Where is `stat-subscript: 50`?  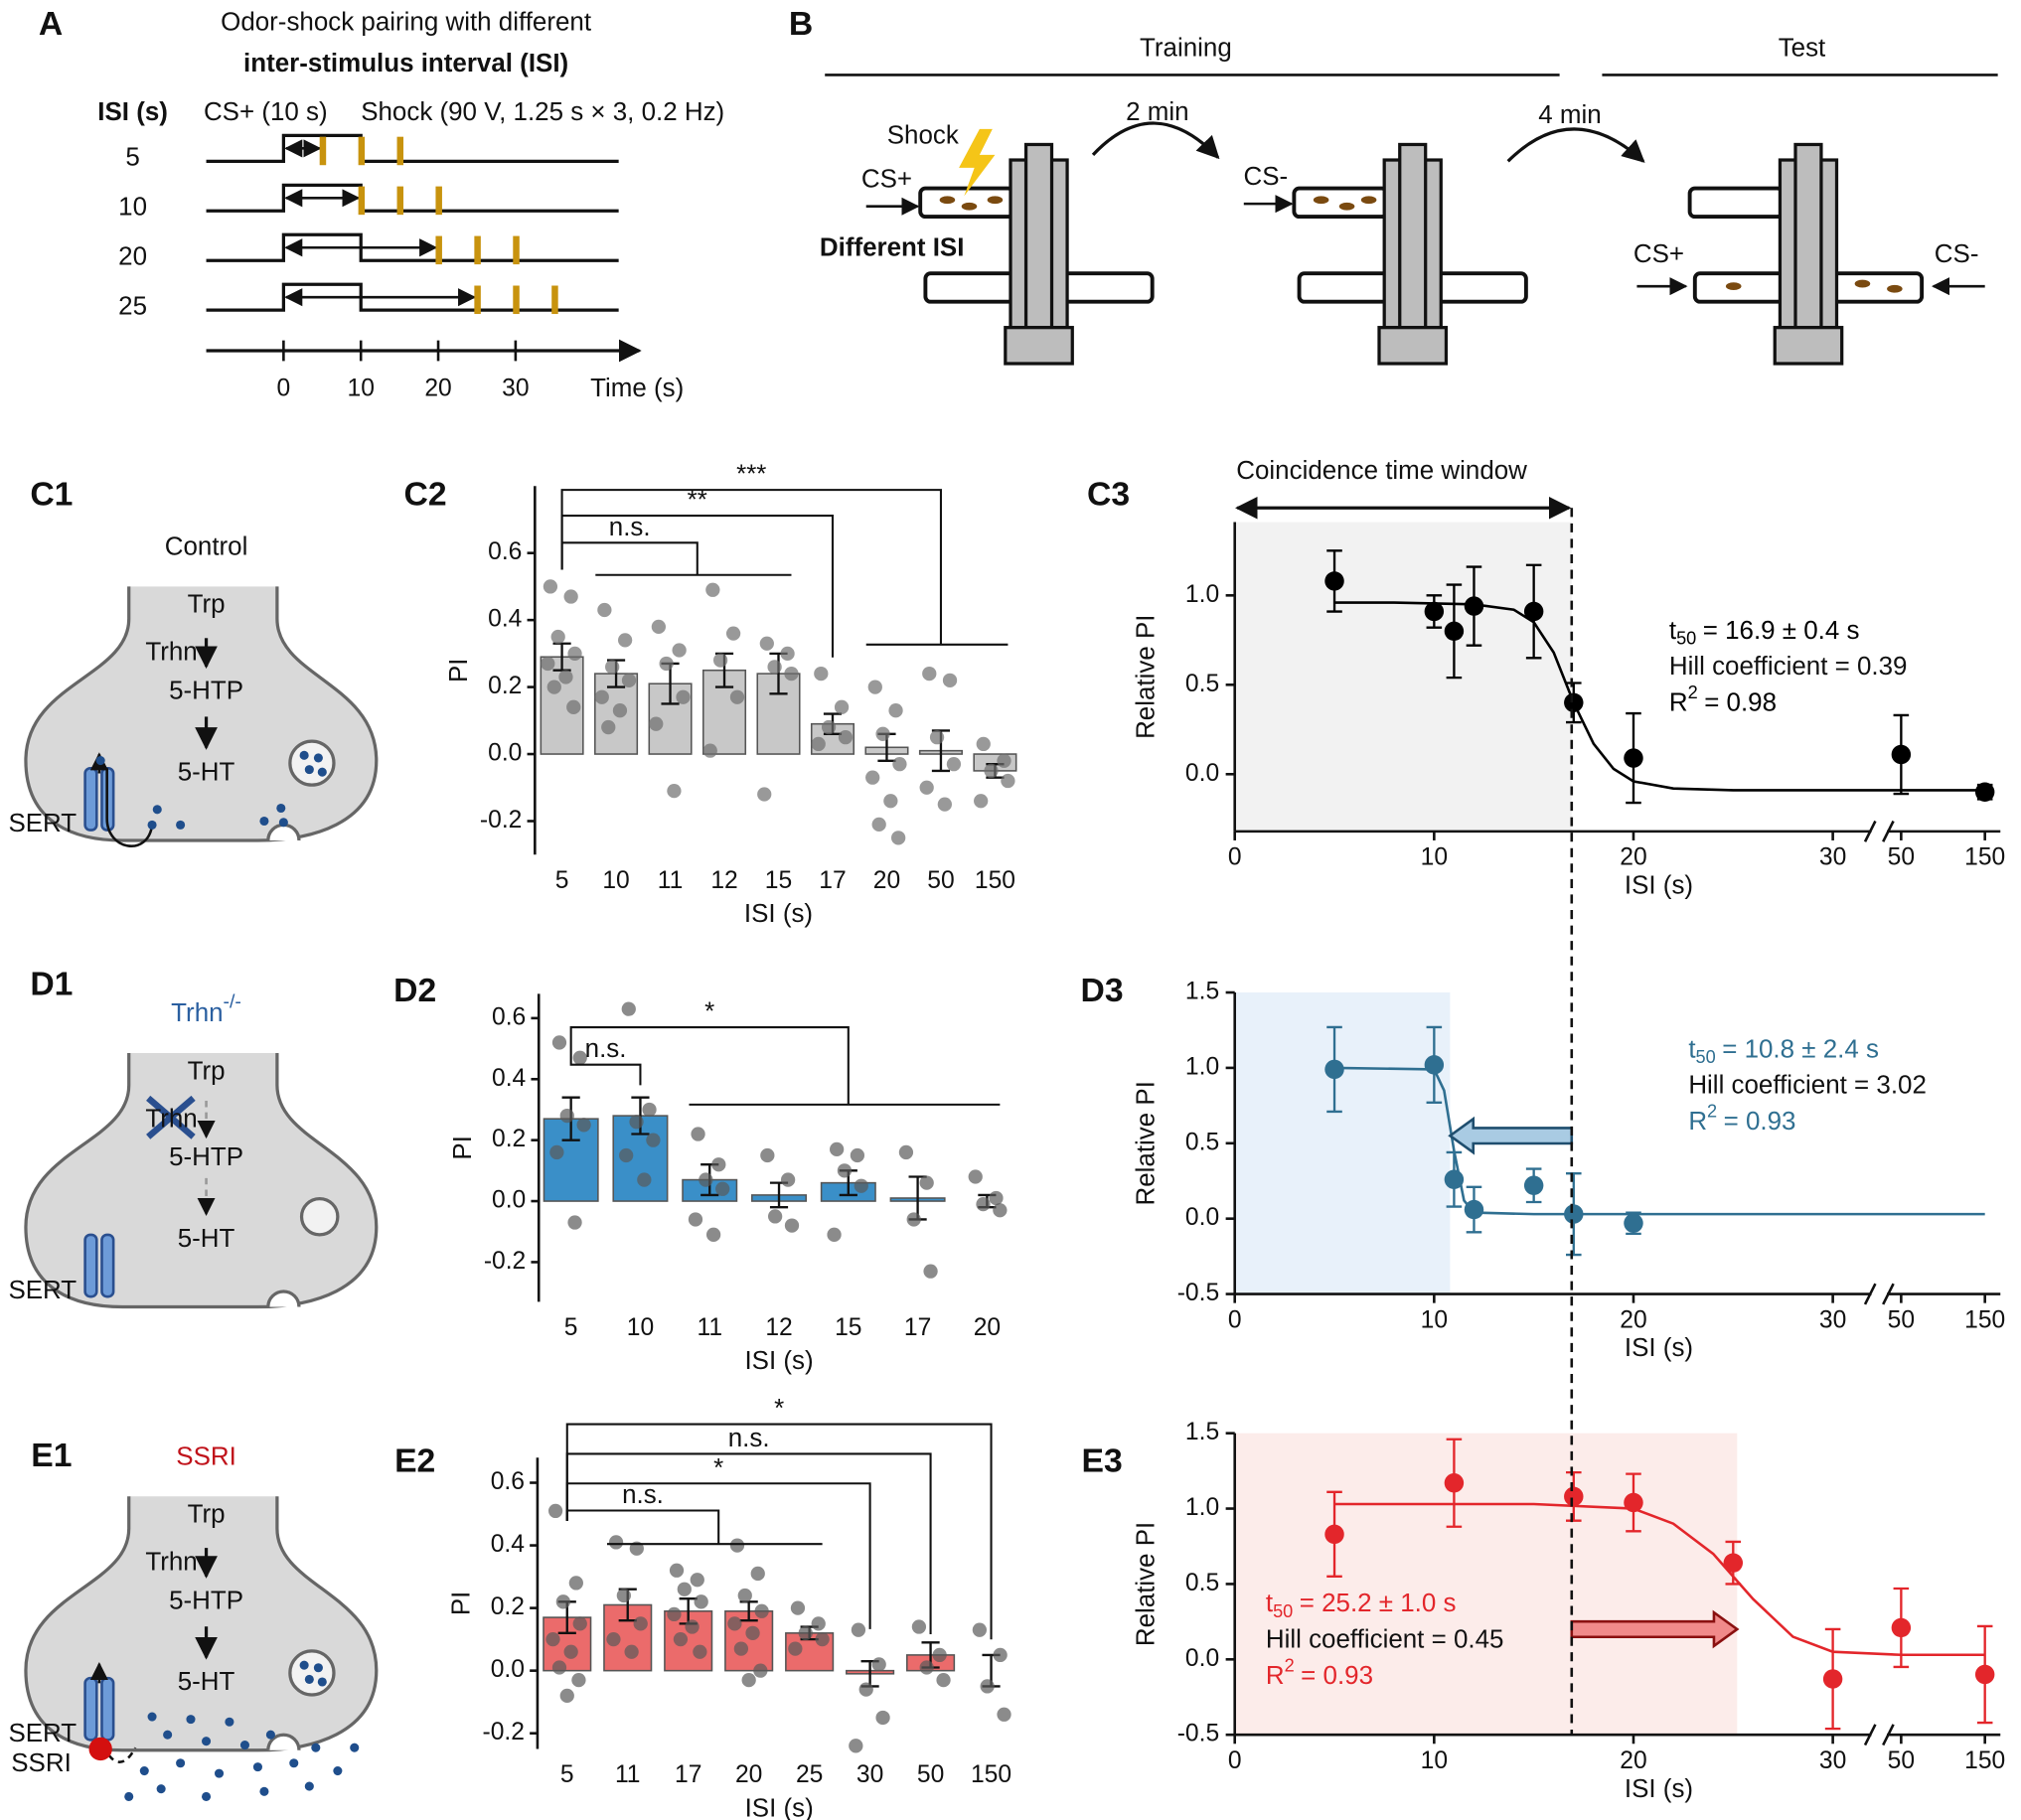 stat-subscript: 50 is located at coordinates (1283, 1611).